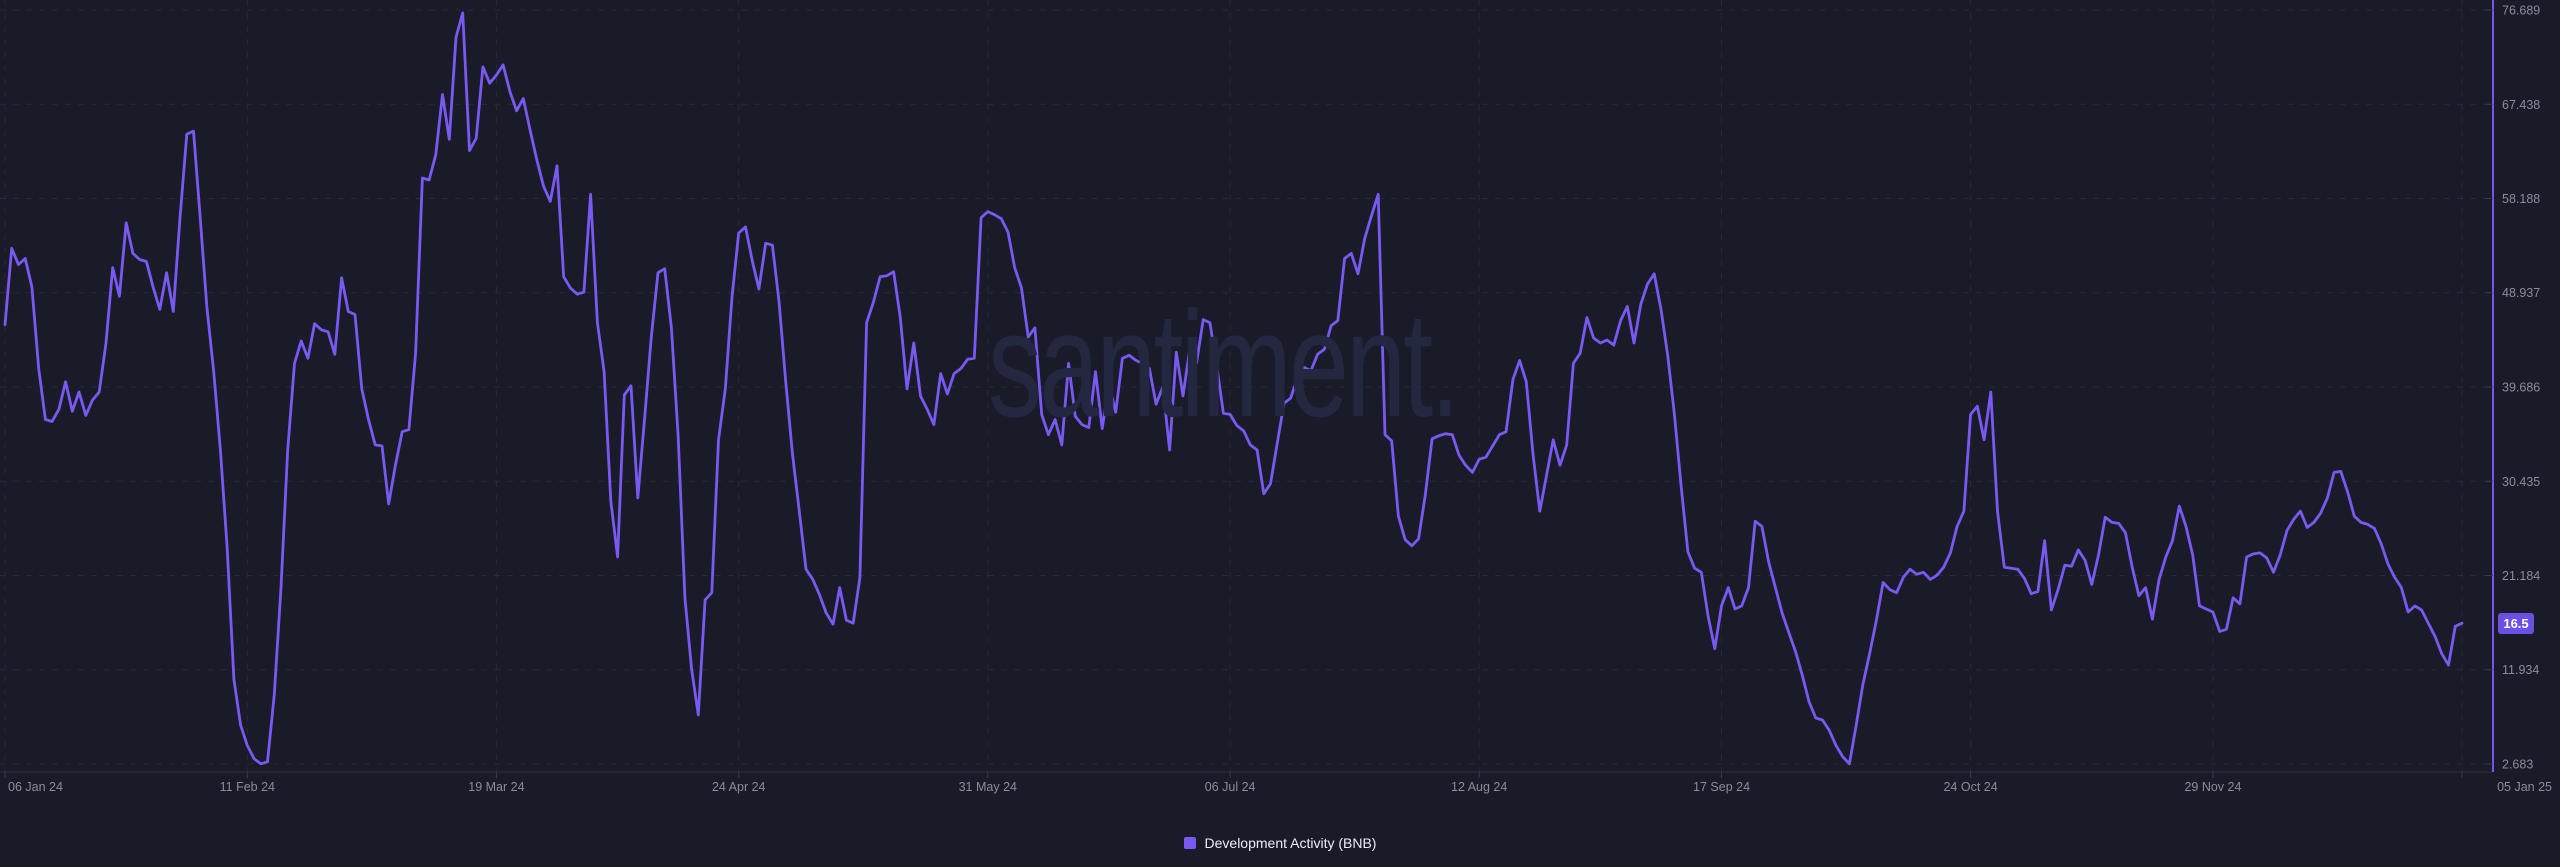  What do you see at coordinates (2212, 787) in the screenshot?
I see `x-tick-label: 29 Nov 24` at bounding box center [2212, 787].